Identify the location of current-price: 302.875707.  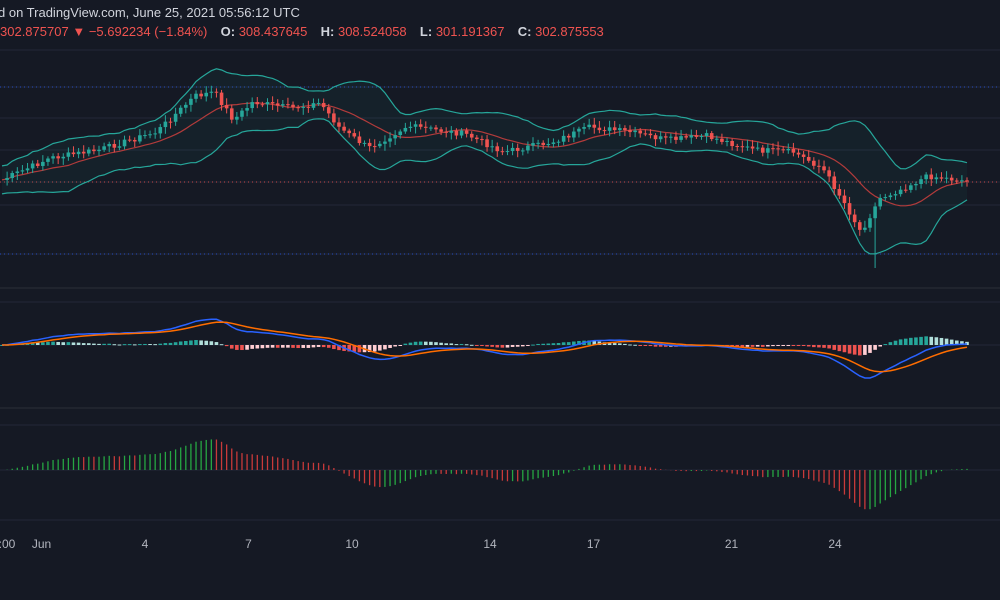
(34, 31).